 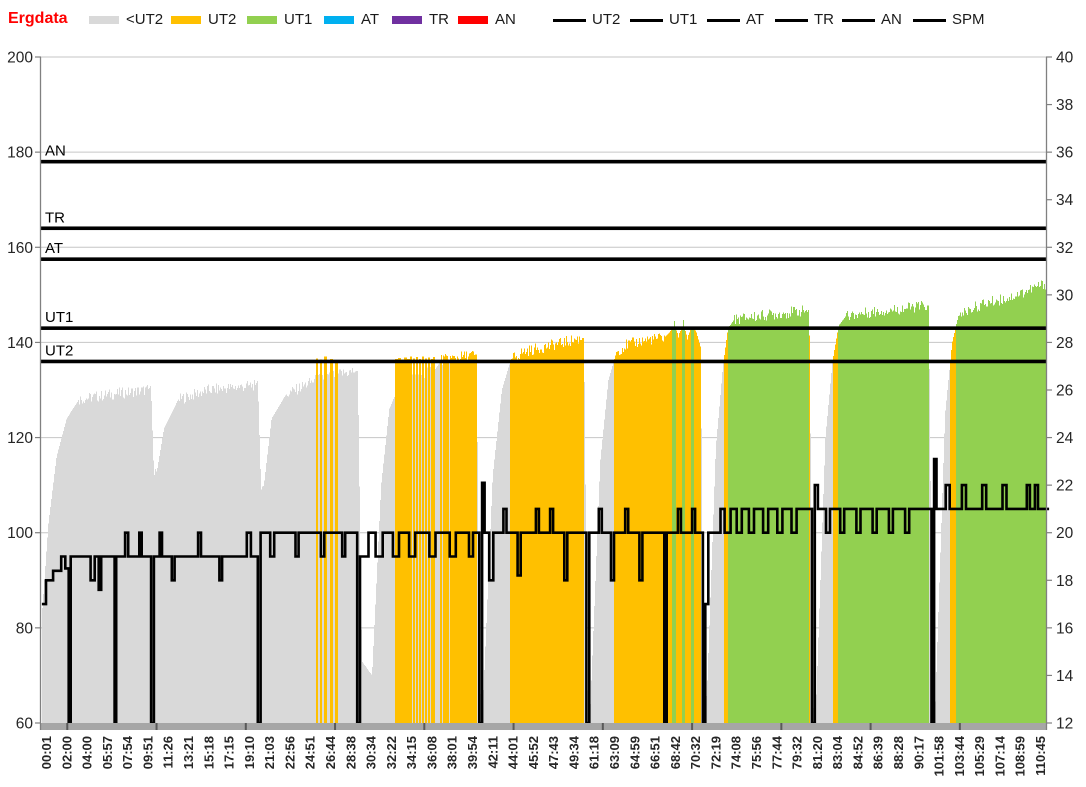 What do you see at coordinates (533, 752) in the screenshot?
I see `svg-text: 45:52` at bounding box center [533, 752].